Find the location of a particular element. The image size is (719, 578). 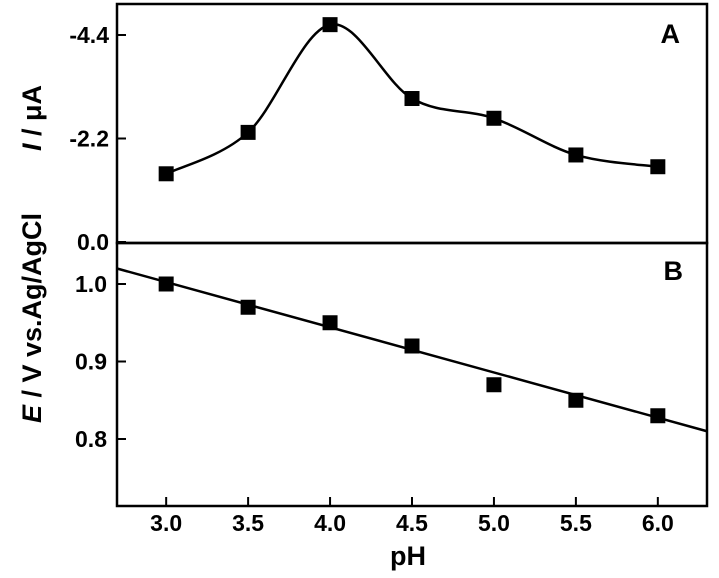

panel-b-y-tick-label: 1.0 is located at coordinates (91, 284).